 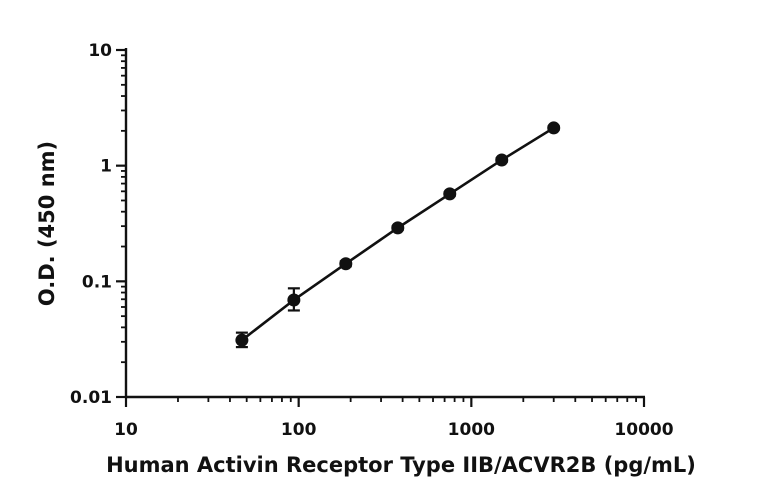 What do you see at coordinates (47, 223) in the screenshot?
I see `y-axis-title: O.D. (450 nm)` at bounding box center [47, 223].